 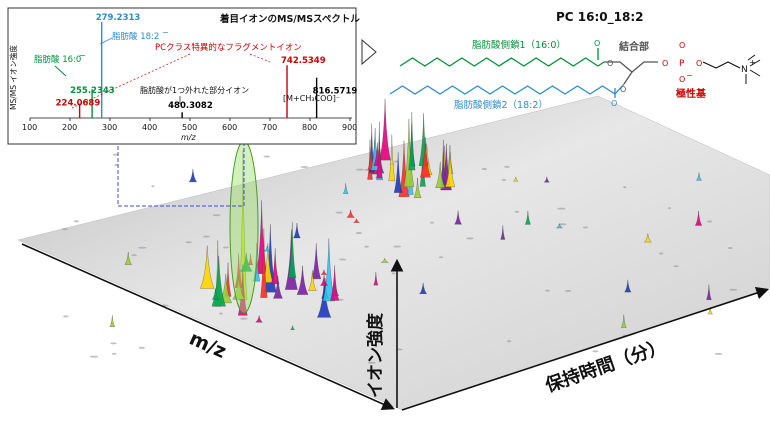 What do you see at coordinates (682, 64) in the screenshot?
I see `phosphorus: P` at bounding box center [682, 64].